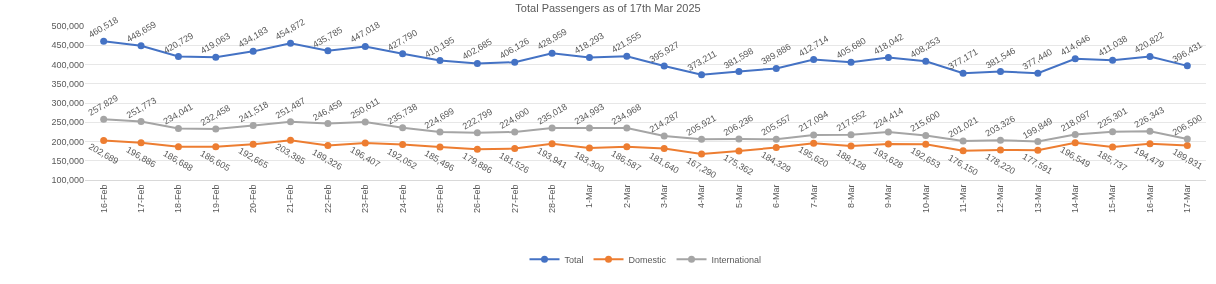  Describe the element at coordinates (514, 199) in the screenshot. I see `x-tick-label: 27-Feb` at that location.